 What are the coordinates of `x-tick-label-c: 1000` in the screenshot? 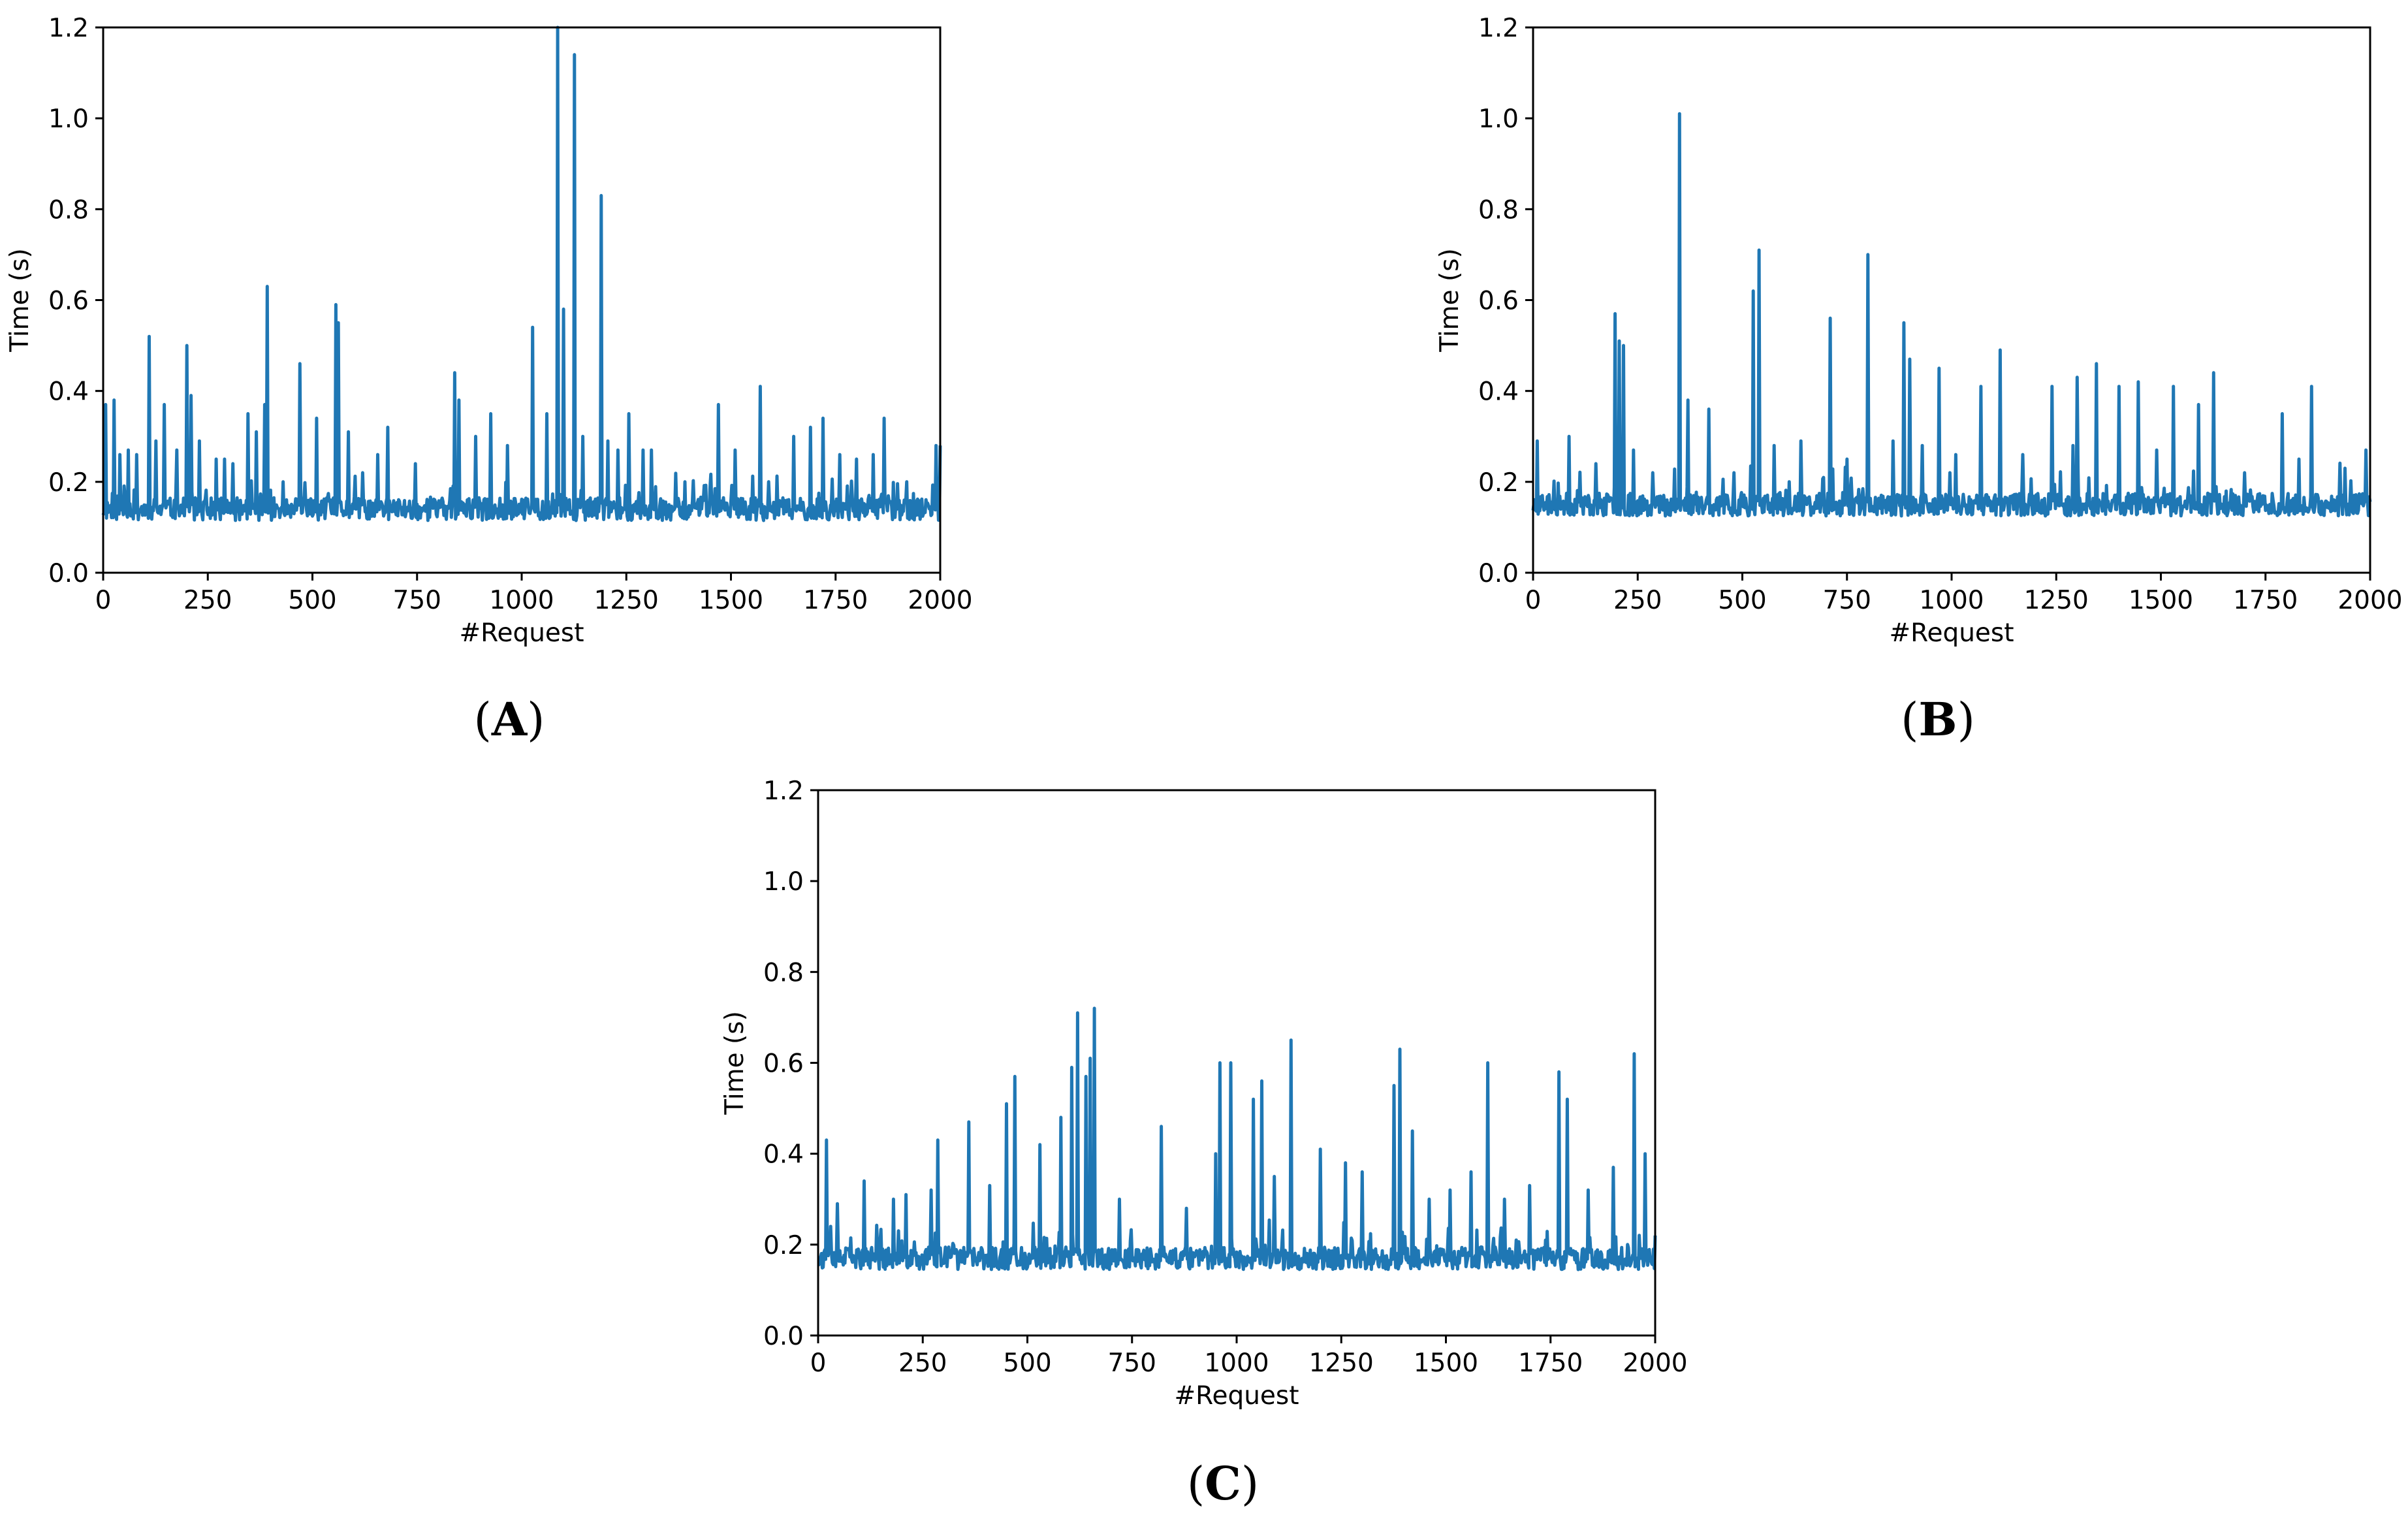 It's located at (1236, 1363).